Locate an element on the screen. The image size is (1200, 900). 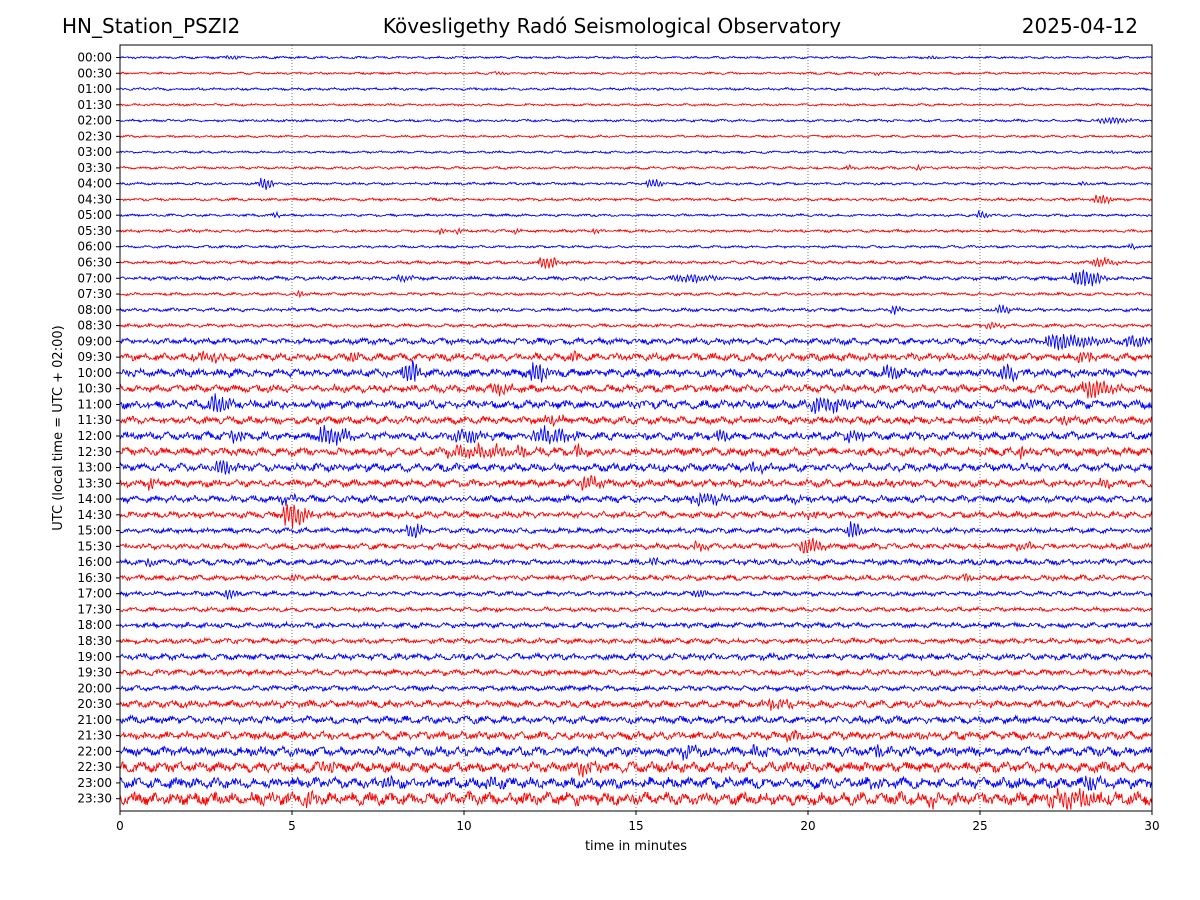
y-tick-label: 11:00 is located at coordinates (94, 404).